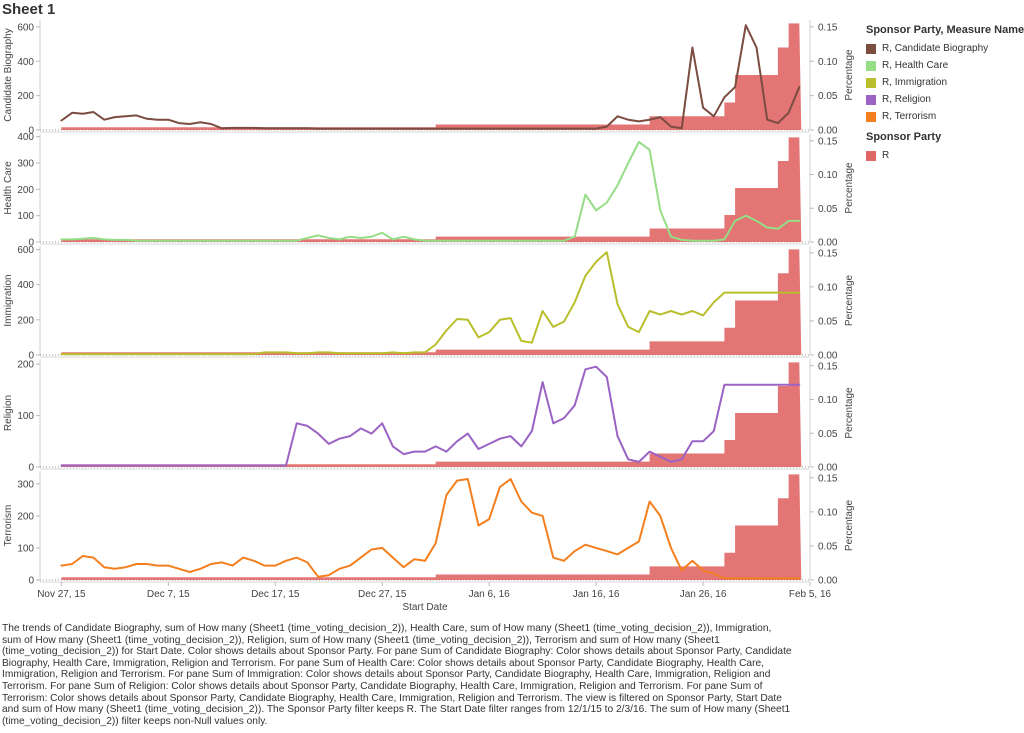 The image size is (1024, 733). What do you see at coordinates (8, 526) in the screenshot?
I see `left-axis-label: Terrorism` at bounding box center [8, 526].